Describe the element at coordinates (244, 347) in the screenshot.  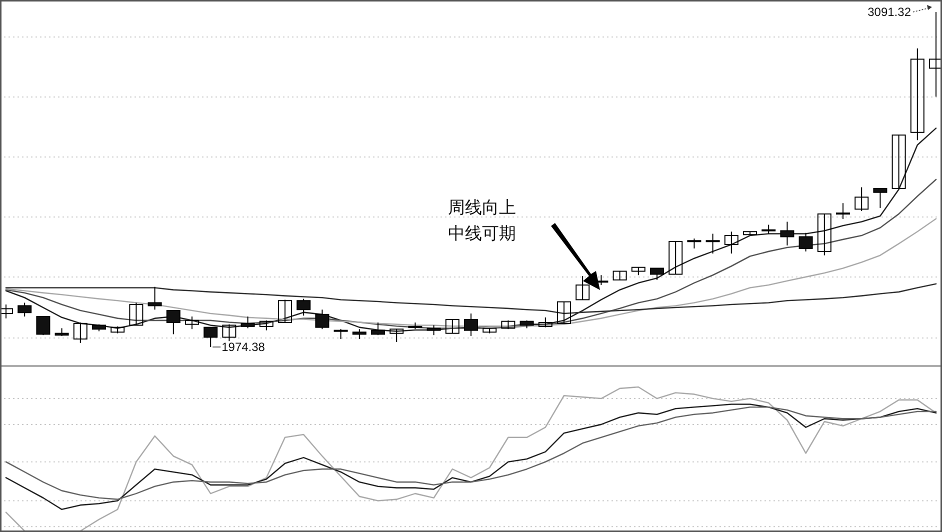
I see `annotation: 1974.38` at that location.